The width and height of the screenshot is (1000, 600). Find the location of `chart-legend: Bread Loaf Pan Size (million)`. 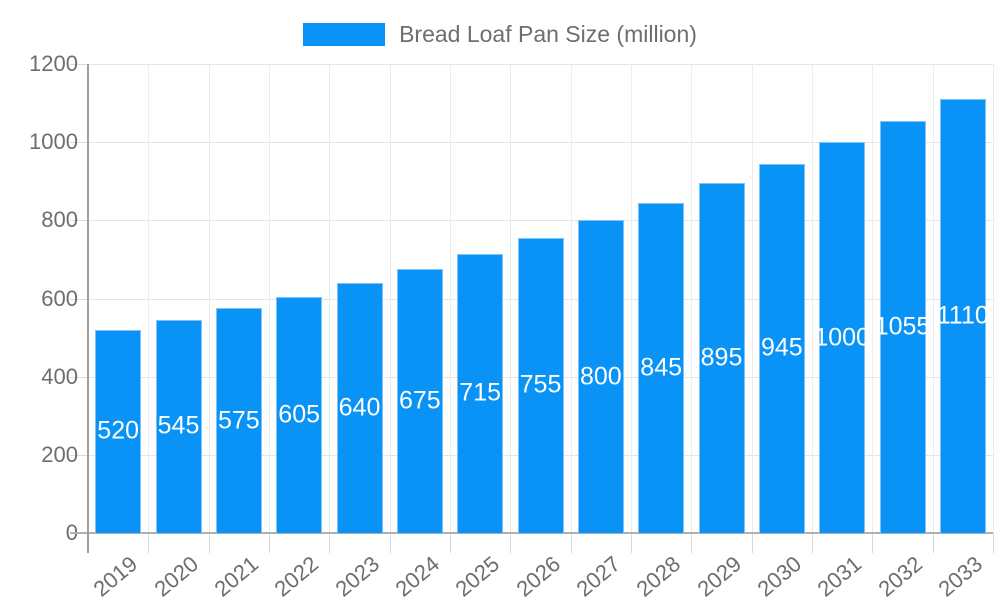

chart-legend: Bread Loaf Pan Size (million) is located at coordinates (500, 34).